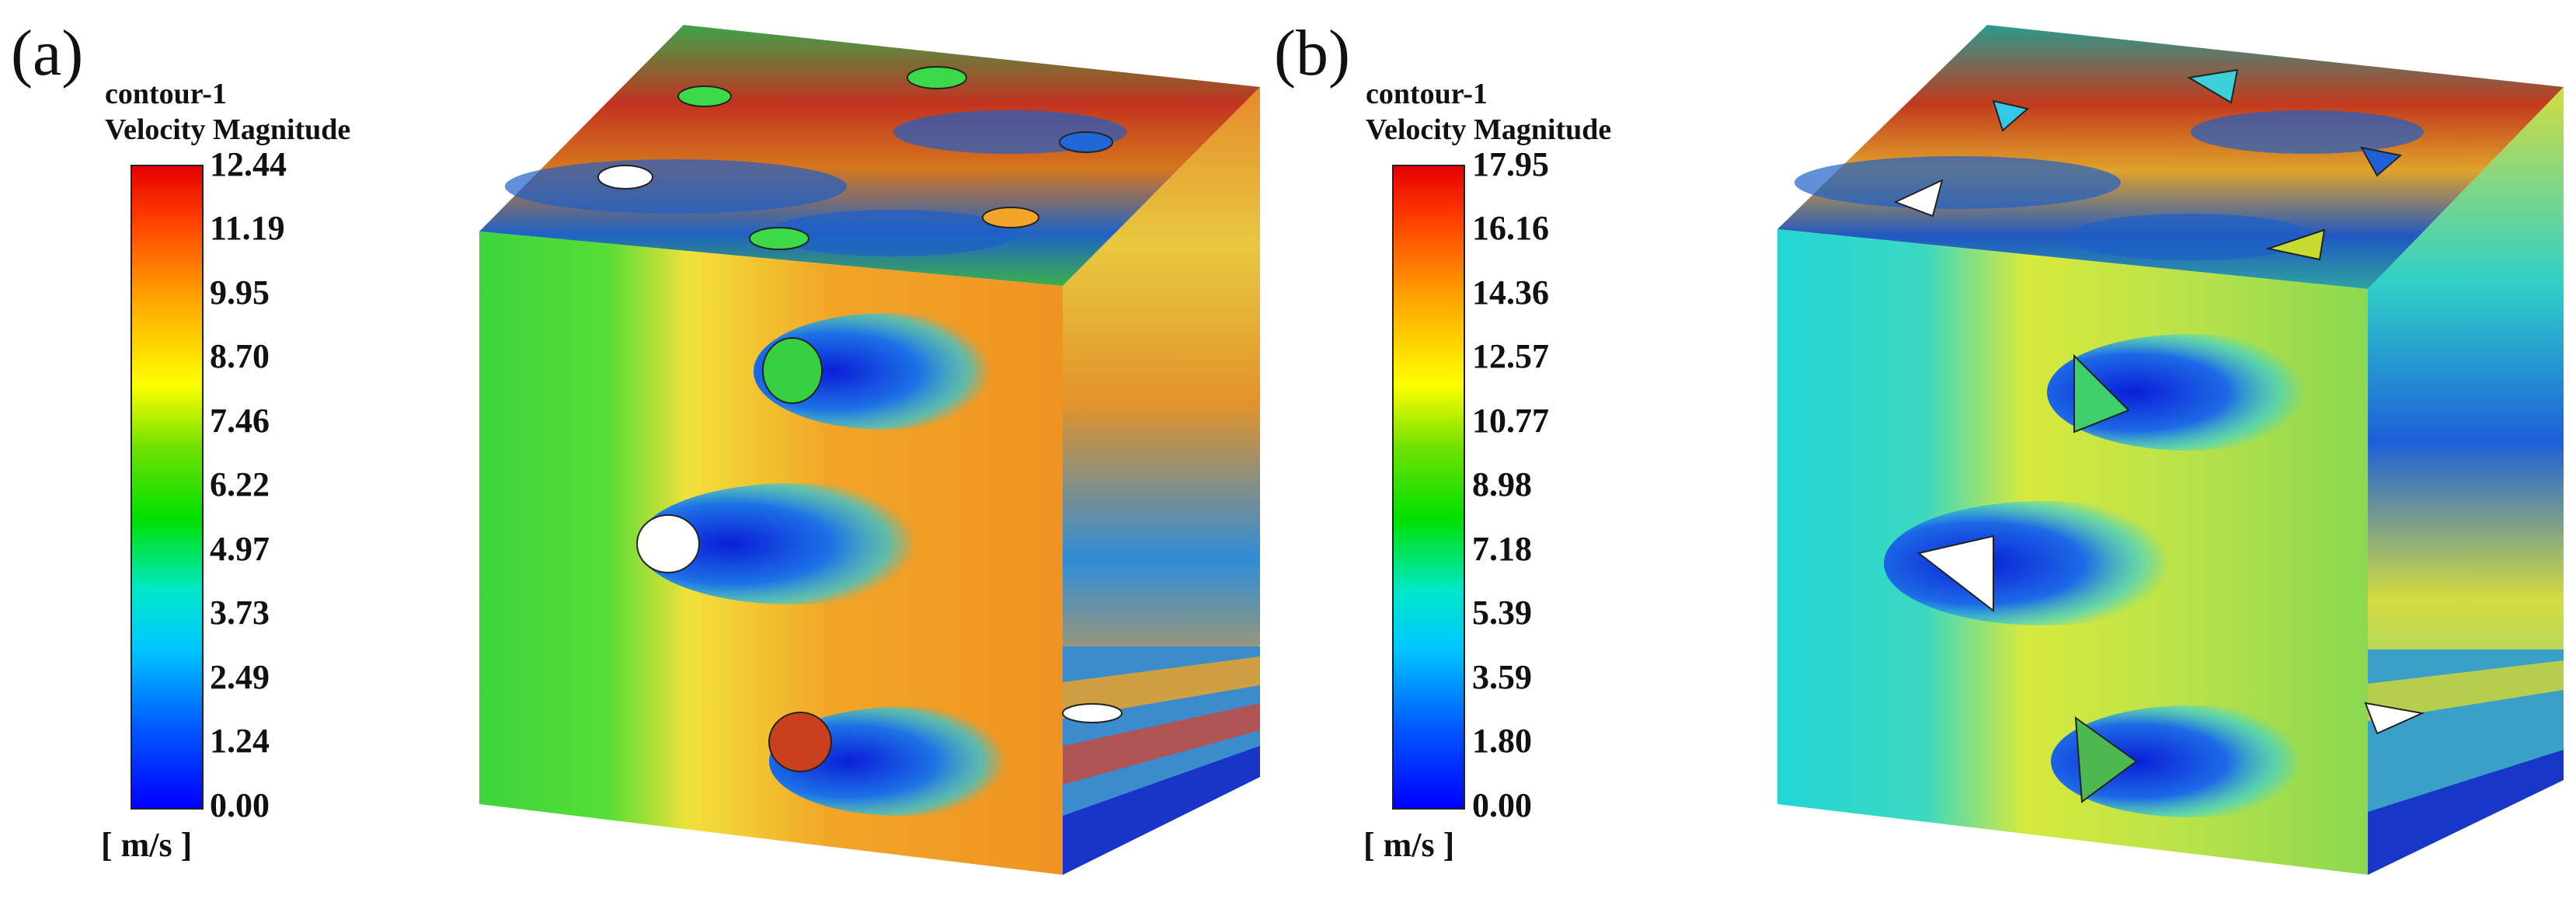  I want to click on colorbar-tick: 14.36, so click(1510, 293).